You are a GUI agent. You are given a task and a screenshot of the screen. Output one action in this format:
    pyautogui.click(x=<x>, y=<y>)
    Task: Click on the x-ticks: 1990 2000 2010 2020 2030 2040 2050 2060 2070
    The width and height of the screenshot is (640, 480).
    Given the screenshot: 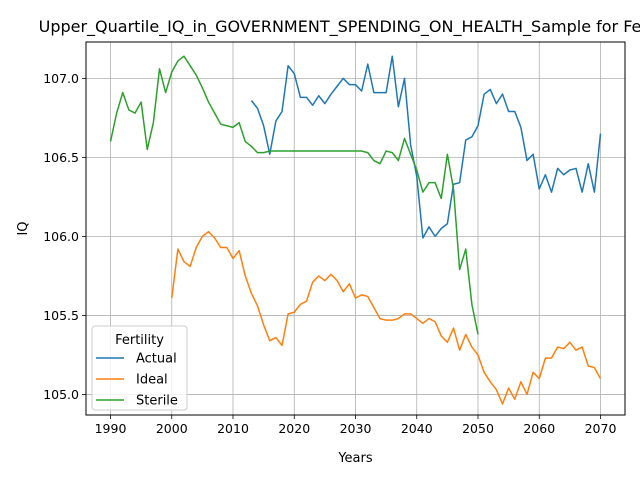 What is the action you would take?
    pyautogui.click(x=356, y=425)
    